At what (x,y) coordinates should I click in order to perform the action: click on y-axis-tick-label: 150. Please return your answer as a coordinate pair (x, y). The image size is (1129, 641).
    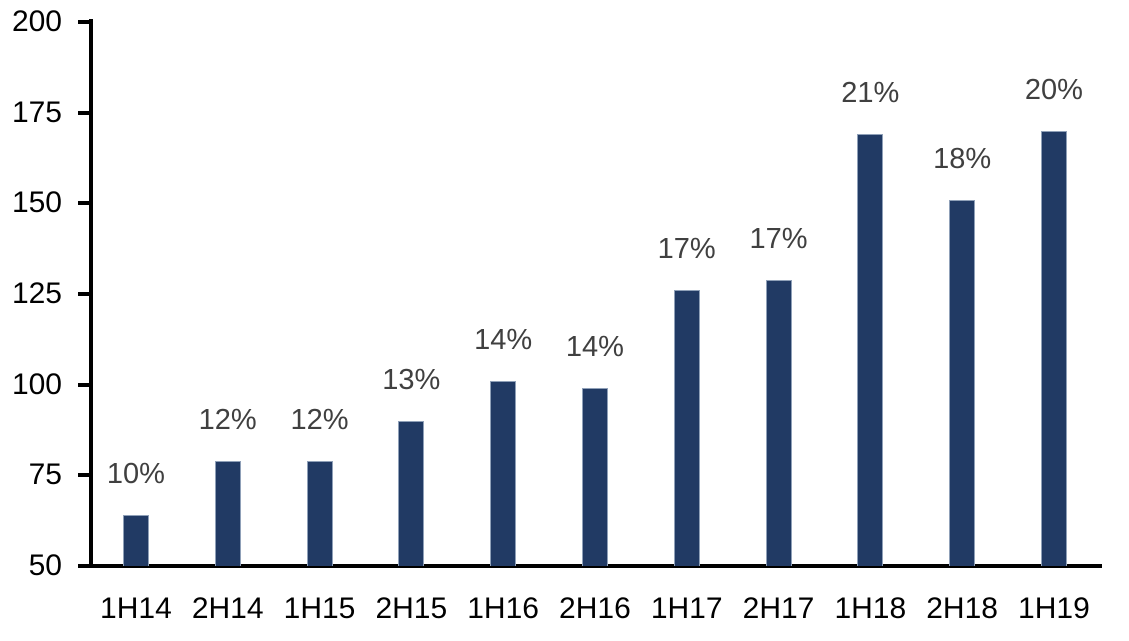
    Looking at the image, I should click on (36, 203).